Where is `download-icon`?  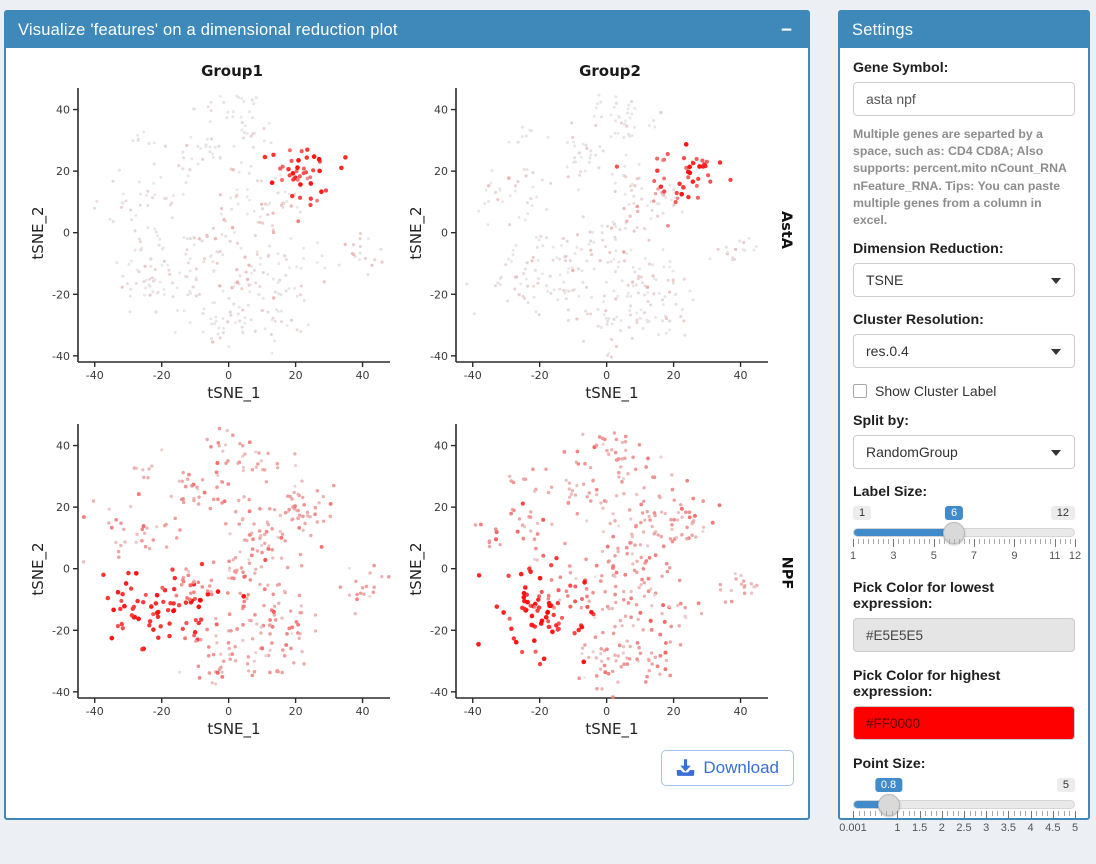 download-icon is located at coordinates (686, 767).